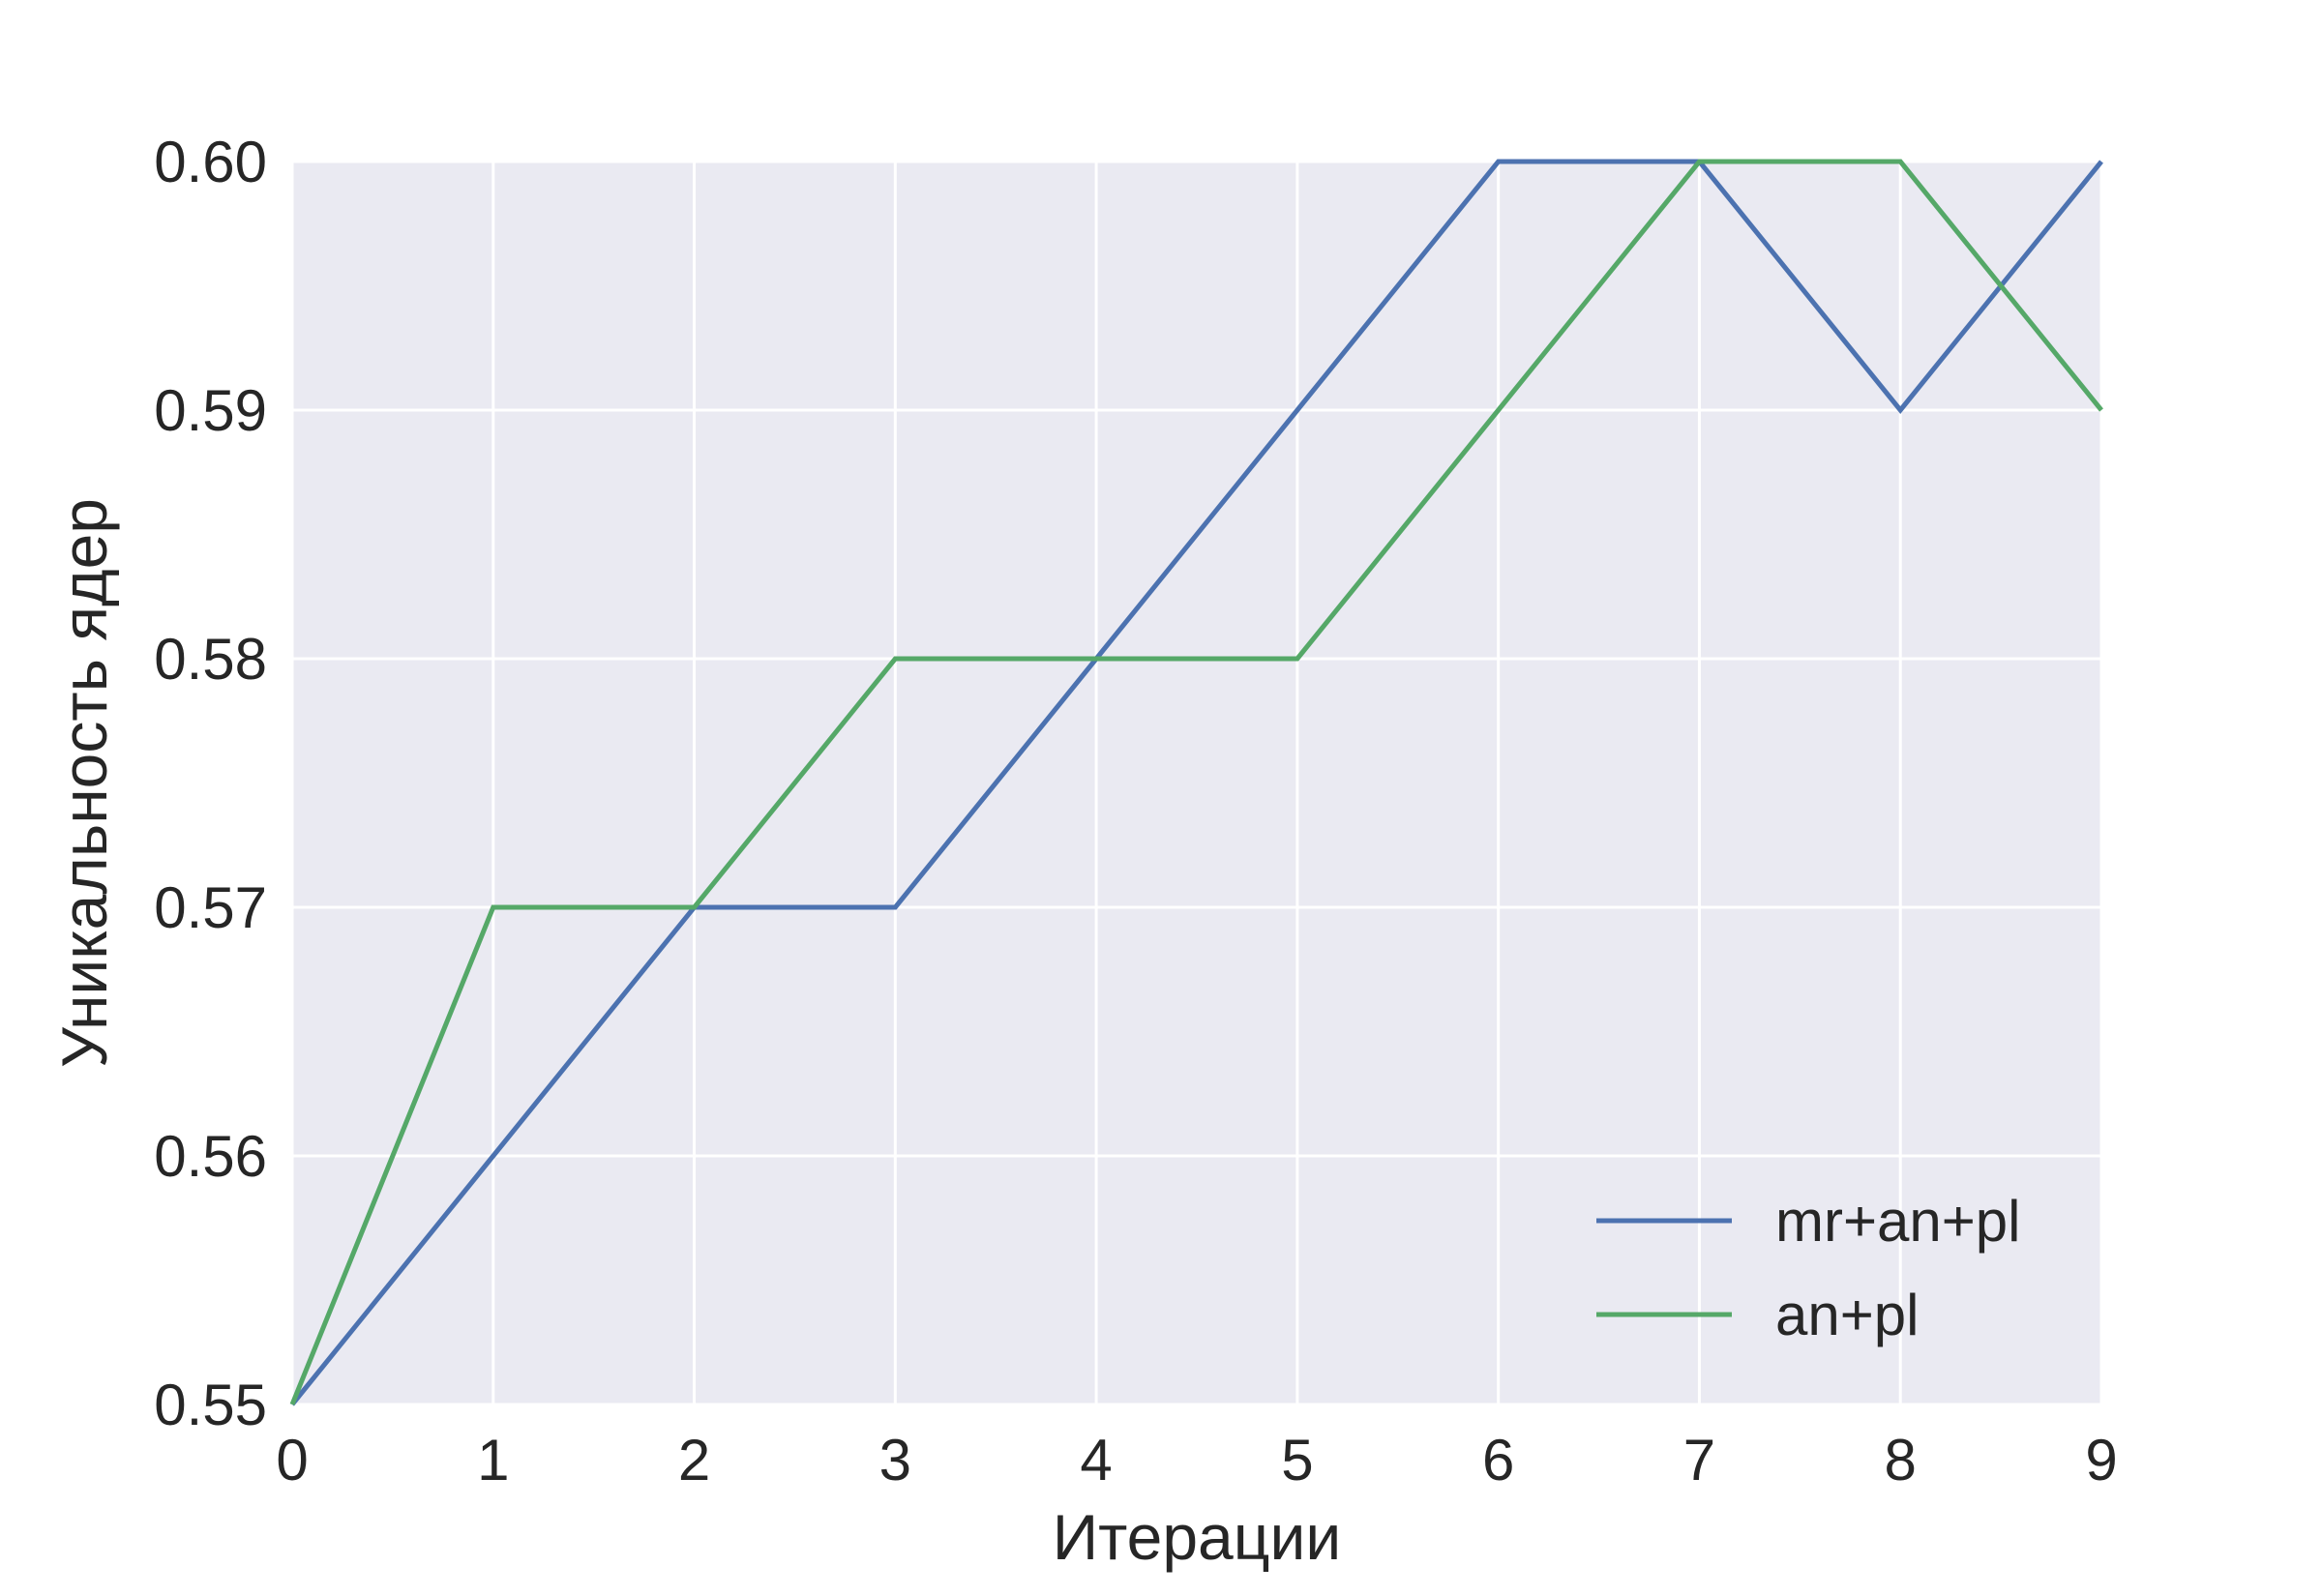 Image resolution: width=2322 pixels, height=1596 pixels. Describe the element at coordinates (1197, 1537) in the screenshot. I see `x-axis-label: Итерации` at that location.